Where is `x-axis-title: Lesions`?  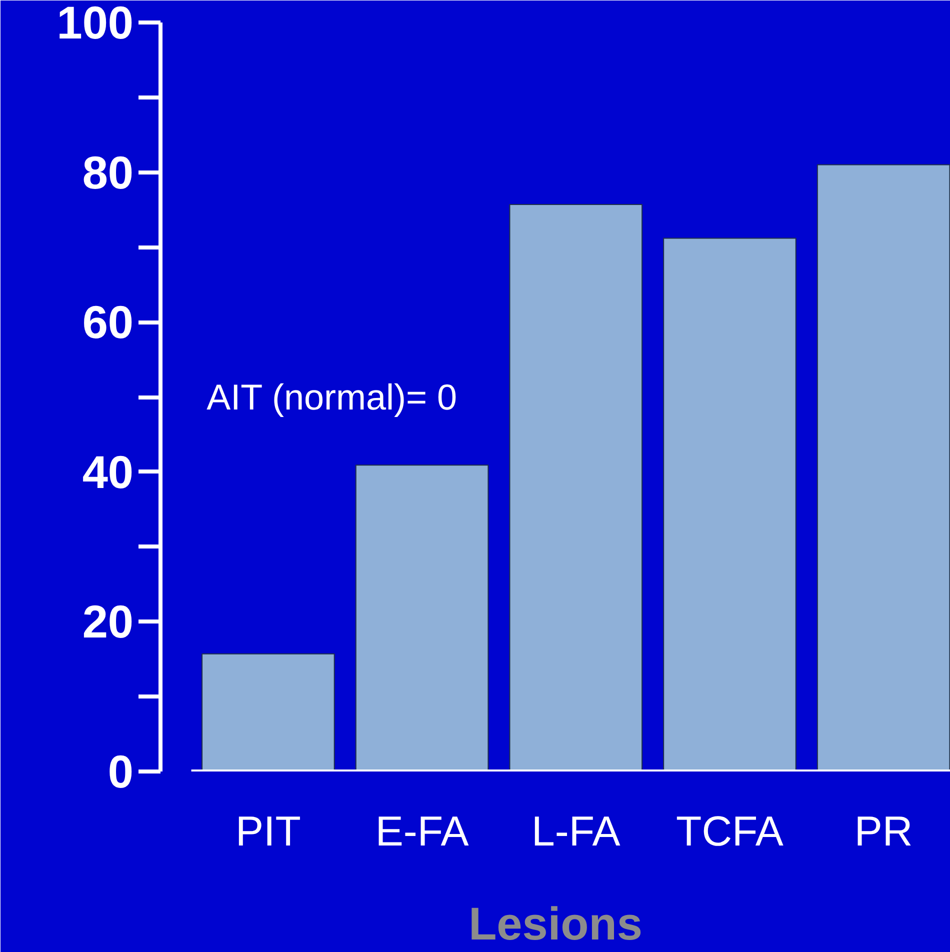 x-axis-title: Lesions is located at coordinates (555, 924).